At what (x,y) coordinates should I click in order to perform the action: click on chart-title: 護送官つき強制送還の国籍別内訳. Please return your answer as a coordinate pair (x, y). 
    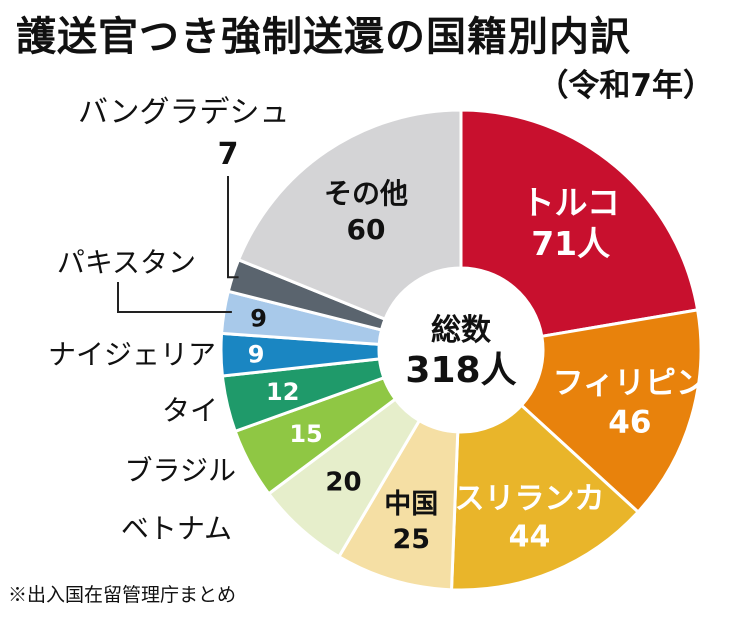
    Looking at the image, I should click on (323, 37).